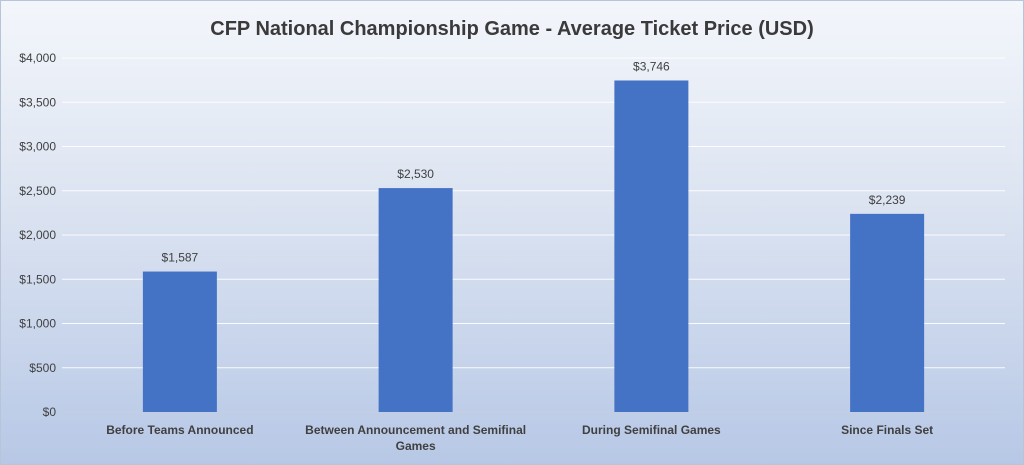 This screenshot has height=465, width=1024. Describe the element at coordinates (37, 191) in the screenshot. I see `y-tick-label: $2,500` at that location.